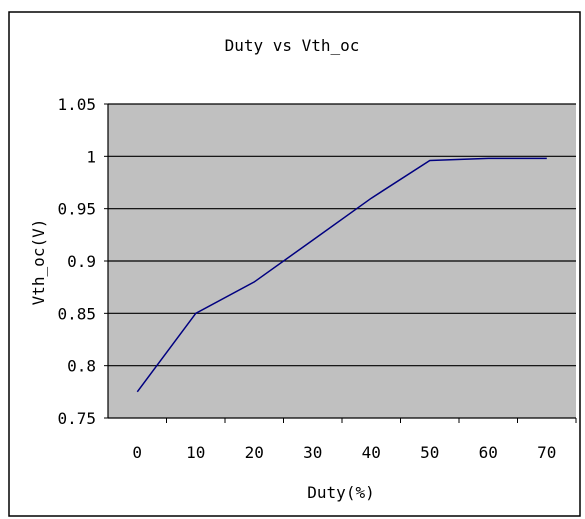  I want to click on y-tick-label: 0.8, so click(81, 366).